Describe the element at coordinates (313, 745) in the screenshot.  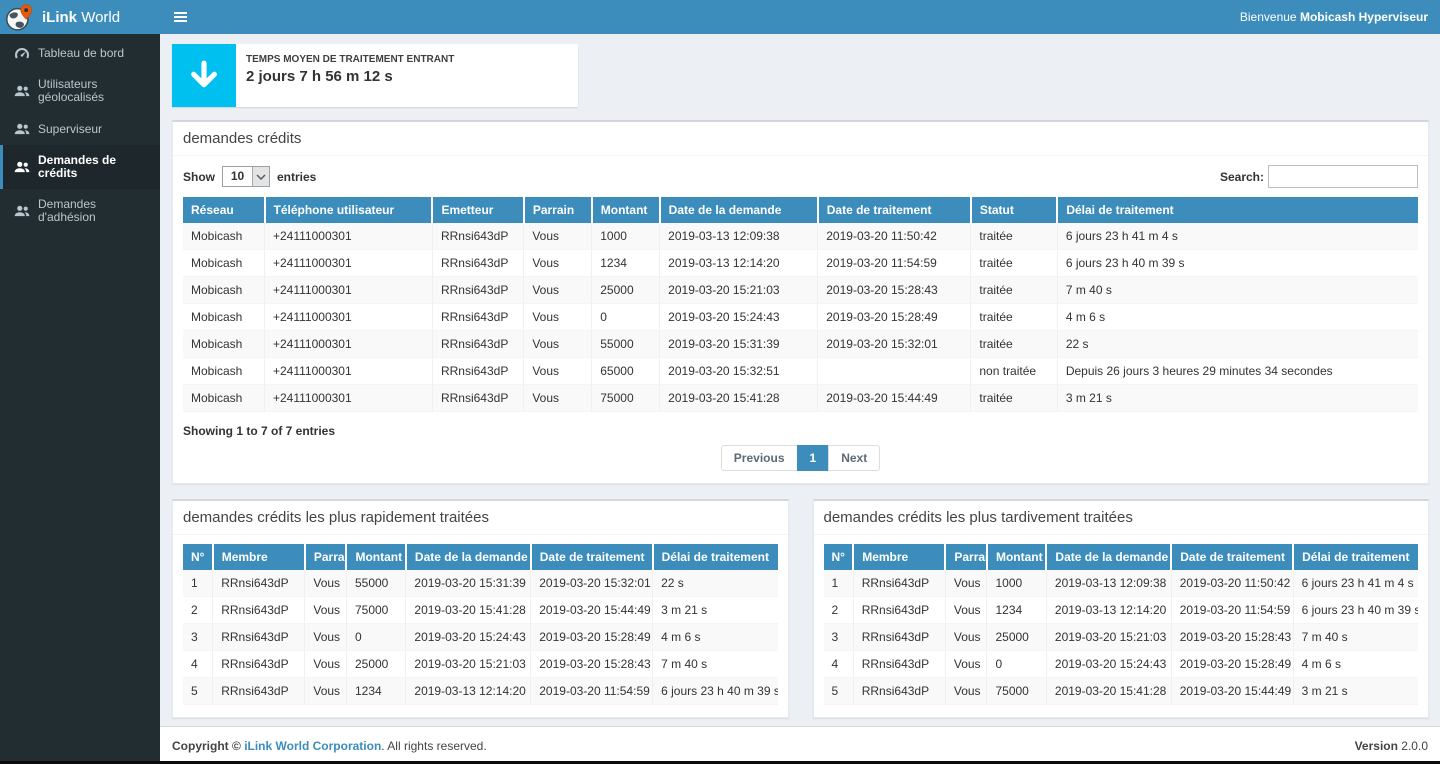
I see `company-link: iLink World Corporation` at that location.